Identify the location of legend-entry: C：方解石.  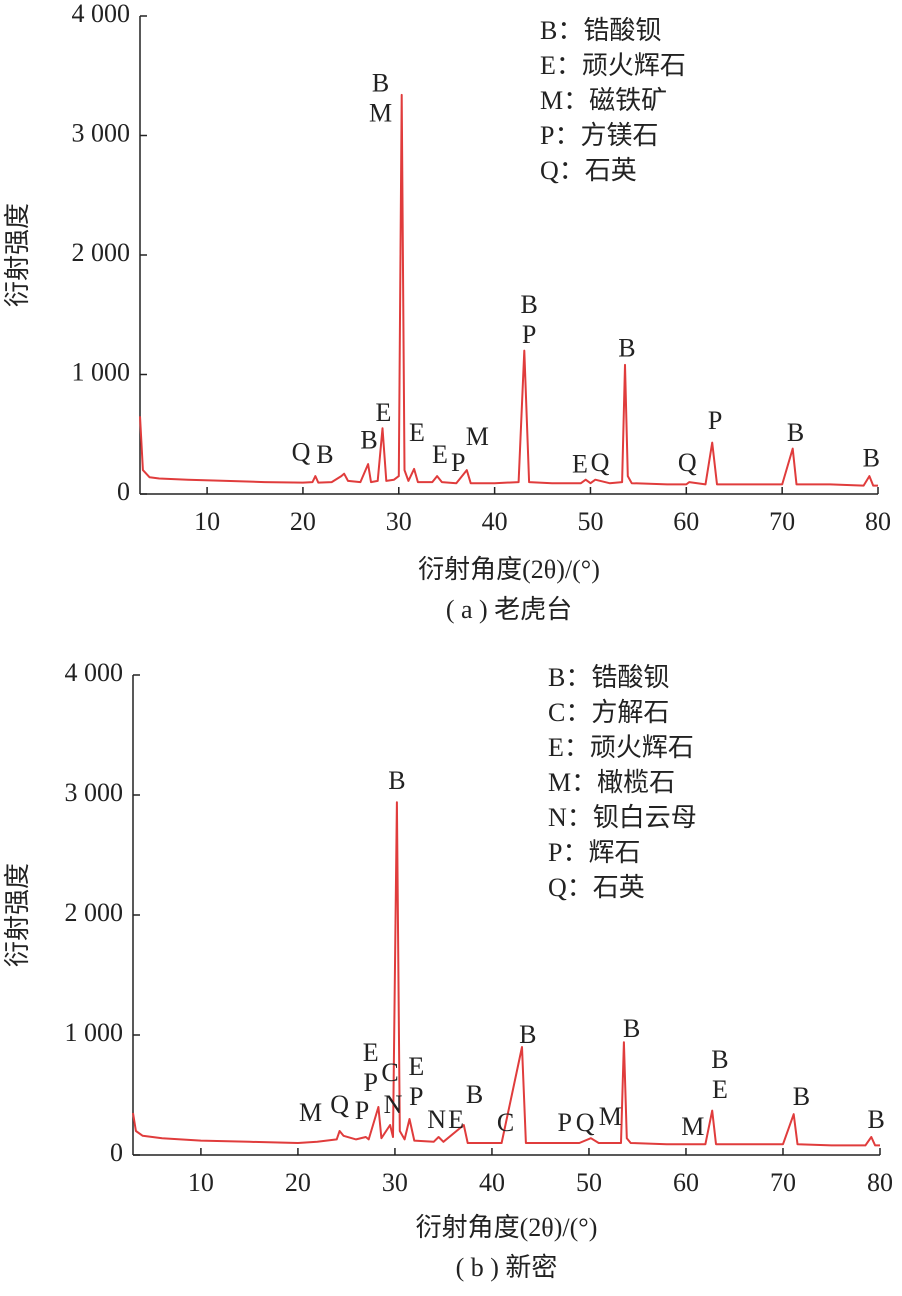
(608, 712).